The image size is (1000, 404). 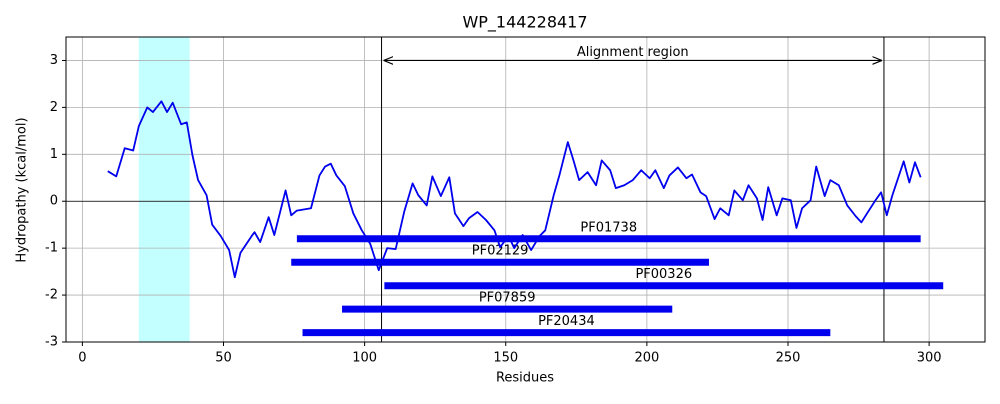 What do you see at coordinates (223, 358) in the screenshot?
I see `x-tick-label: 50` at bounding box center [223, 358].